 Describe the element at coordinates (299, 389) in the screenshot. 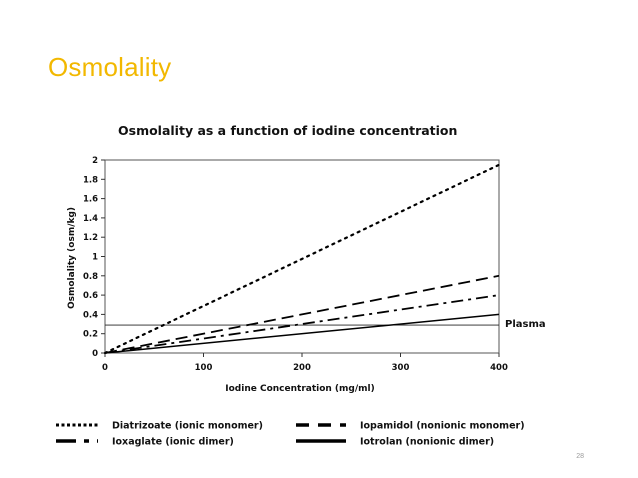

I see `x-axis-label: Iodine Concentration (mg/ml)` at that location.